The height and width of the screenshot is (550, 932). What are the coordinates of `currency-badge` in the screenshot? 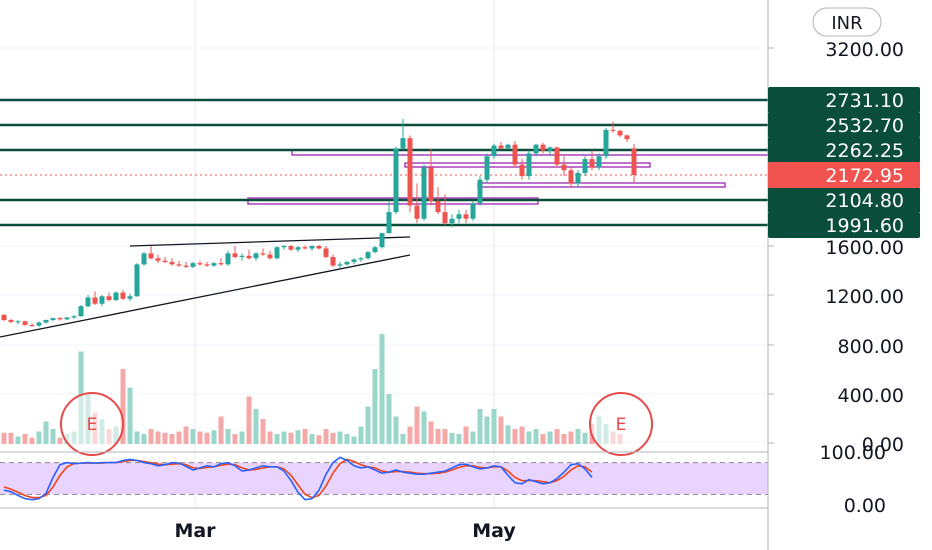 It's located at (847, 22).